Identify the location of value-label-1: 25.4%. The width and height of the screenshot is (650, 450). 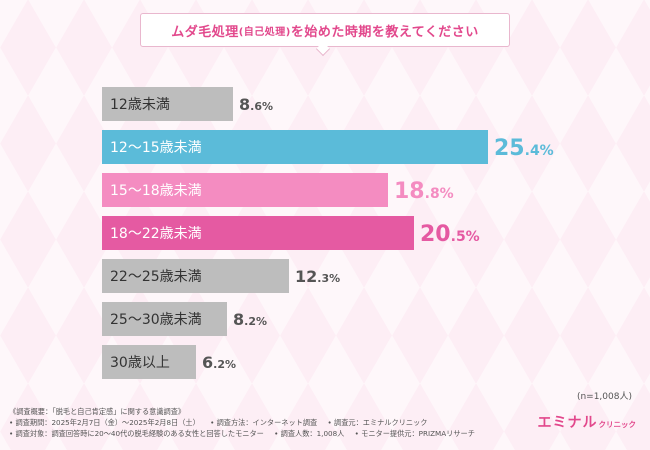
(524, 148).